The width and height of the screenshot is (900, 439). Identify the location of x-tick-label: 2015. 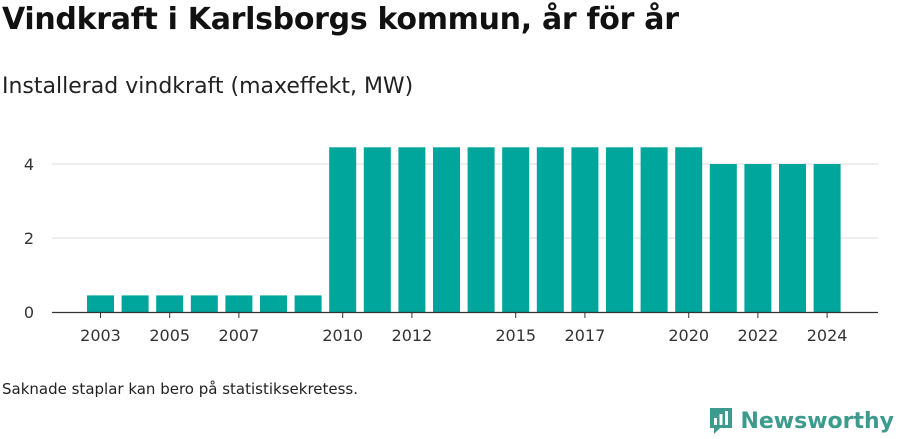
(515, 335).